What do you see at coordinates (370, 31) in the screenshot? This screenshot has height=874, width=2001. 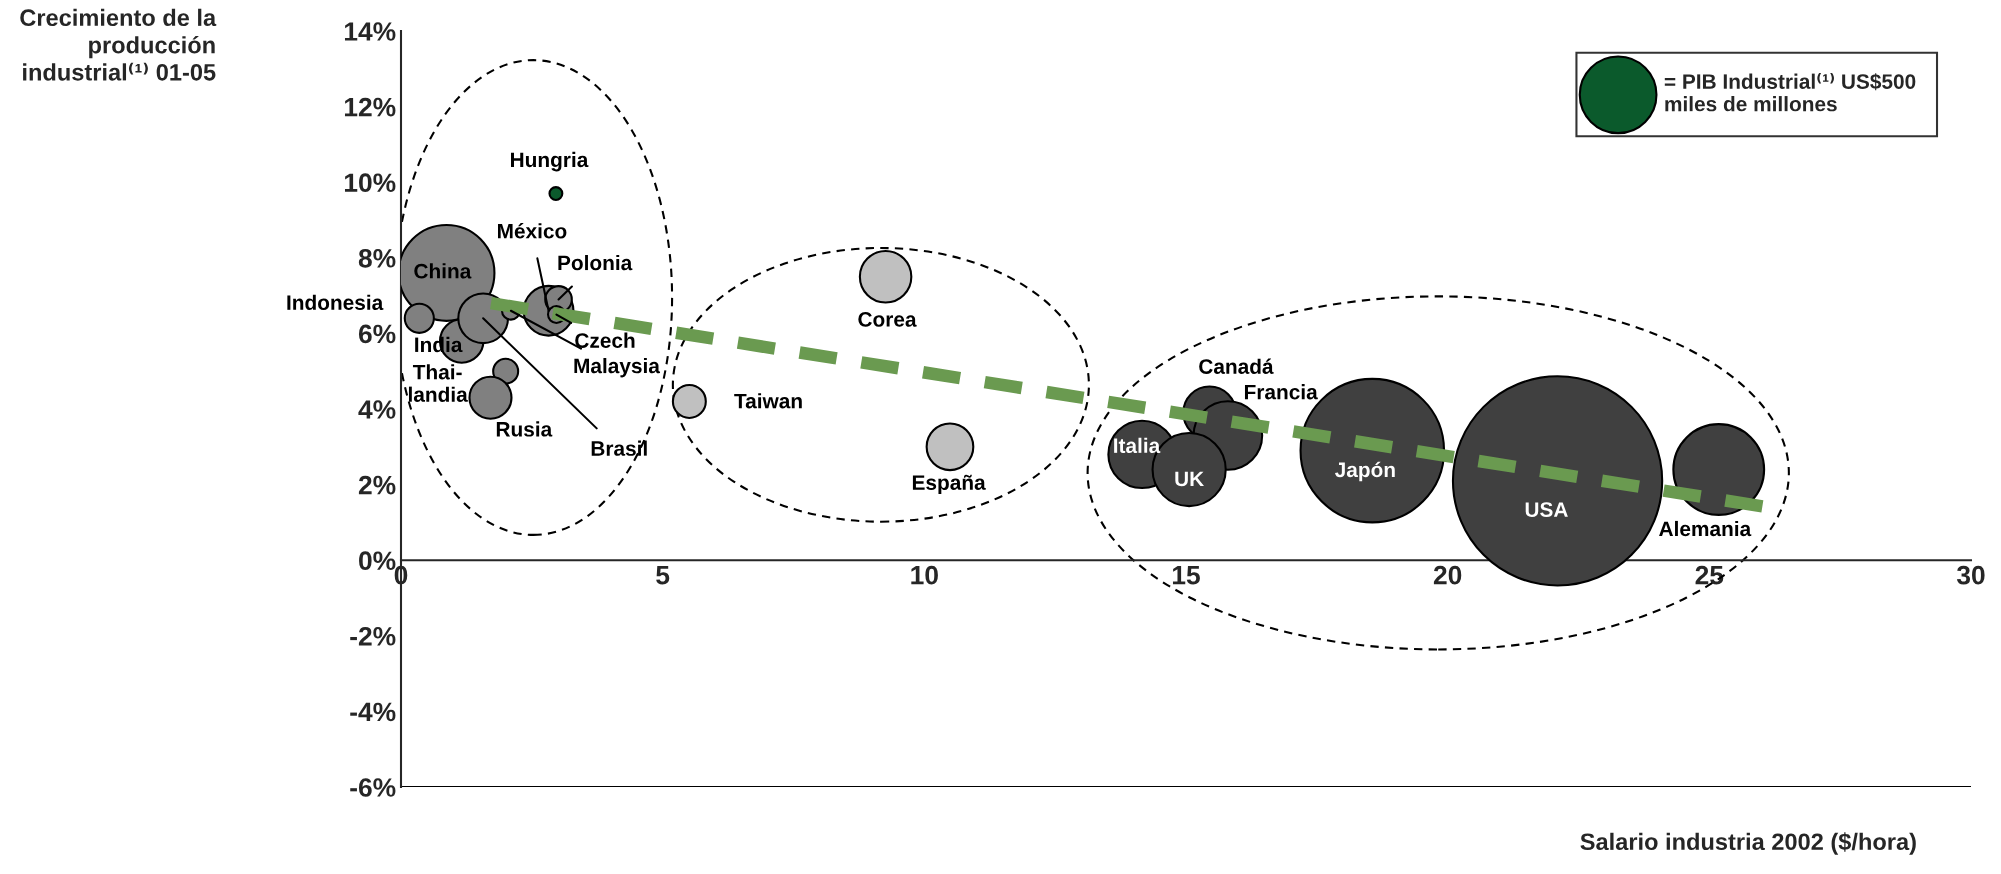 I see `y-tick-label: 14%` at bounding box center [370, 31].